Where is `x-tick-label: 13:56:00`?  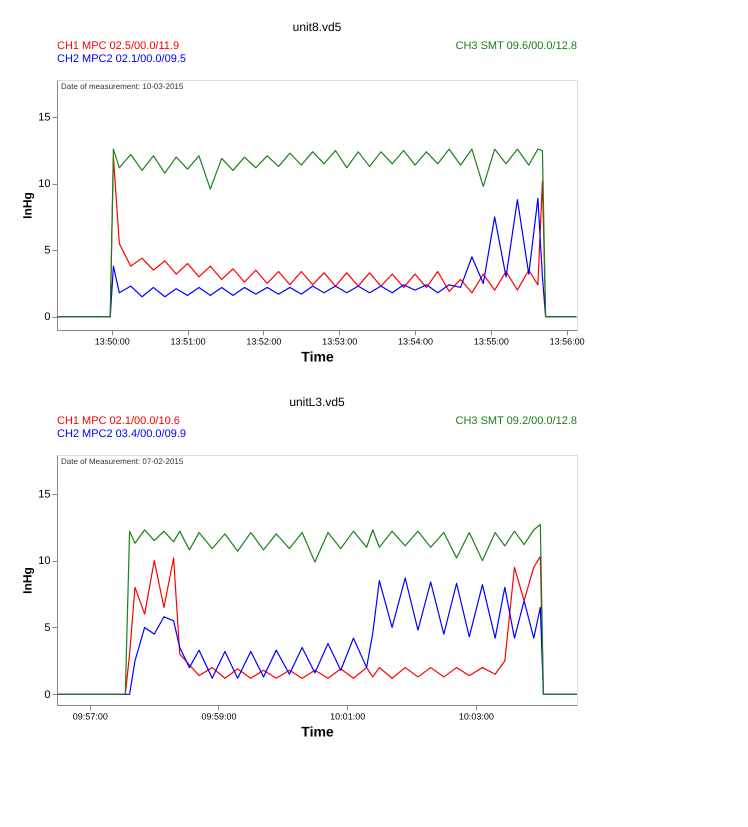 x-tick-label: 13:56:00 is located at coordinates (567, 341).